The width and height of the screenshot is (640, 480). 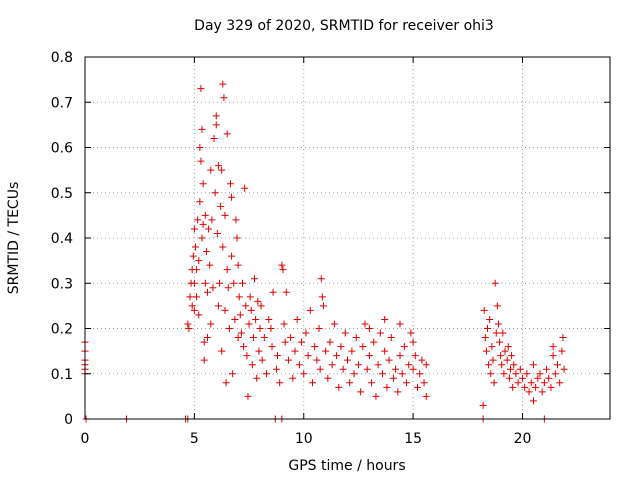 I want to click on y-tick-label: 0.3, so click(x=62, y=284).